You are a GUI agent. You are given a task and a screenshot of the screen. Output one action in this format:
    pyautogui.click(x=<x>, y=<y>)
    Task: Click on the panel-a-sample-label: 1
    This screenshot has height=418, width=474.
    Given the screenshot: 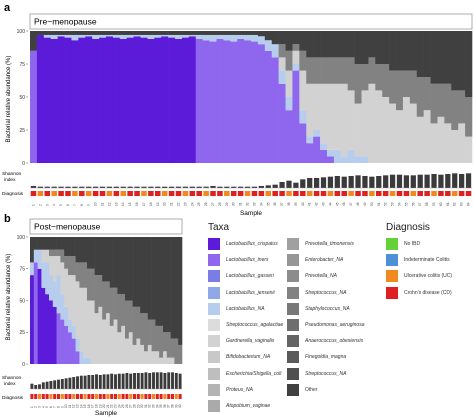 What is the action you would take?
    pyautogui.click(x=33, y=205)
    